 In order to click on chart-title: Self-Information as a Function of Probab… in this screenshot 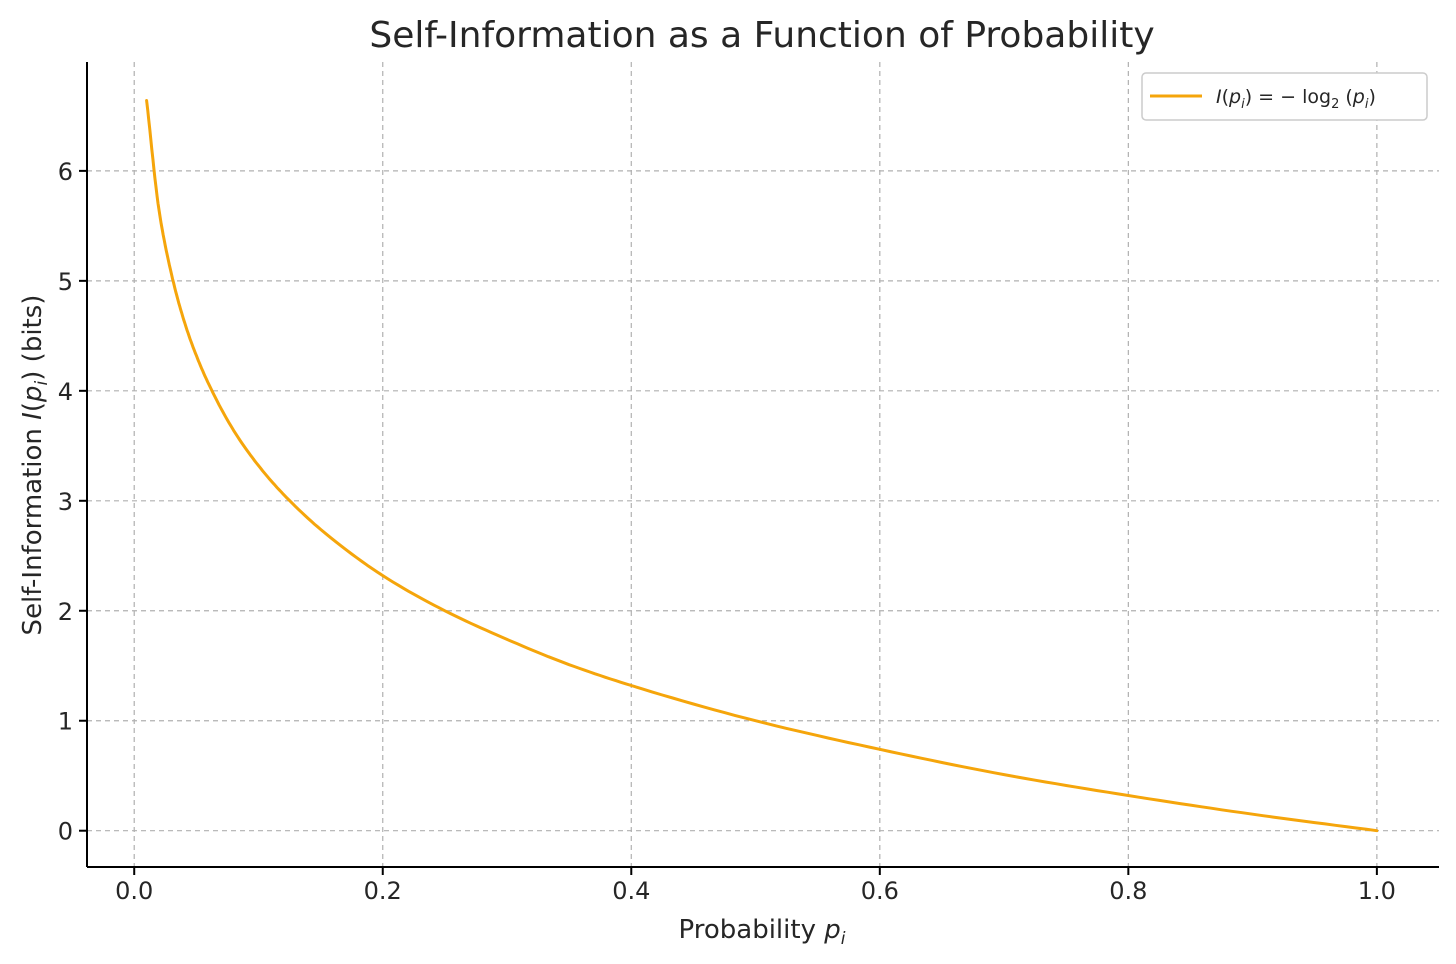, I will do `click(761, 35)`.